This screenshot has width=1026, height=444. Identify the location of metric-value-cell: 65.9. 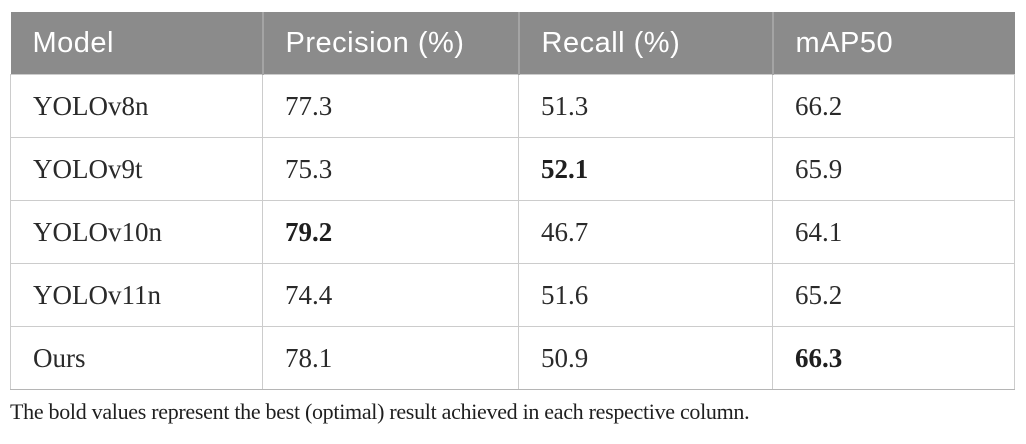
(893, 169).